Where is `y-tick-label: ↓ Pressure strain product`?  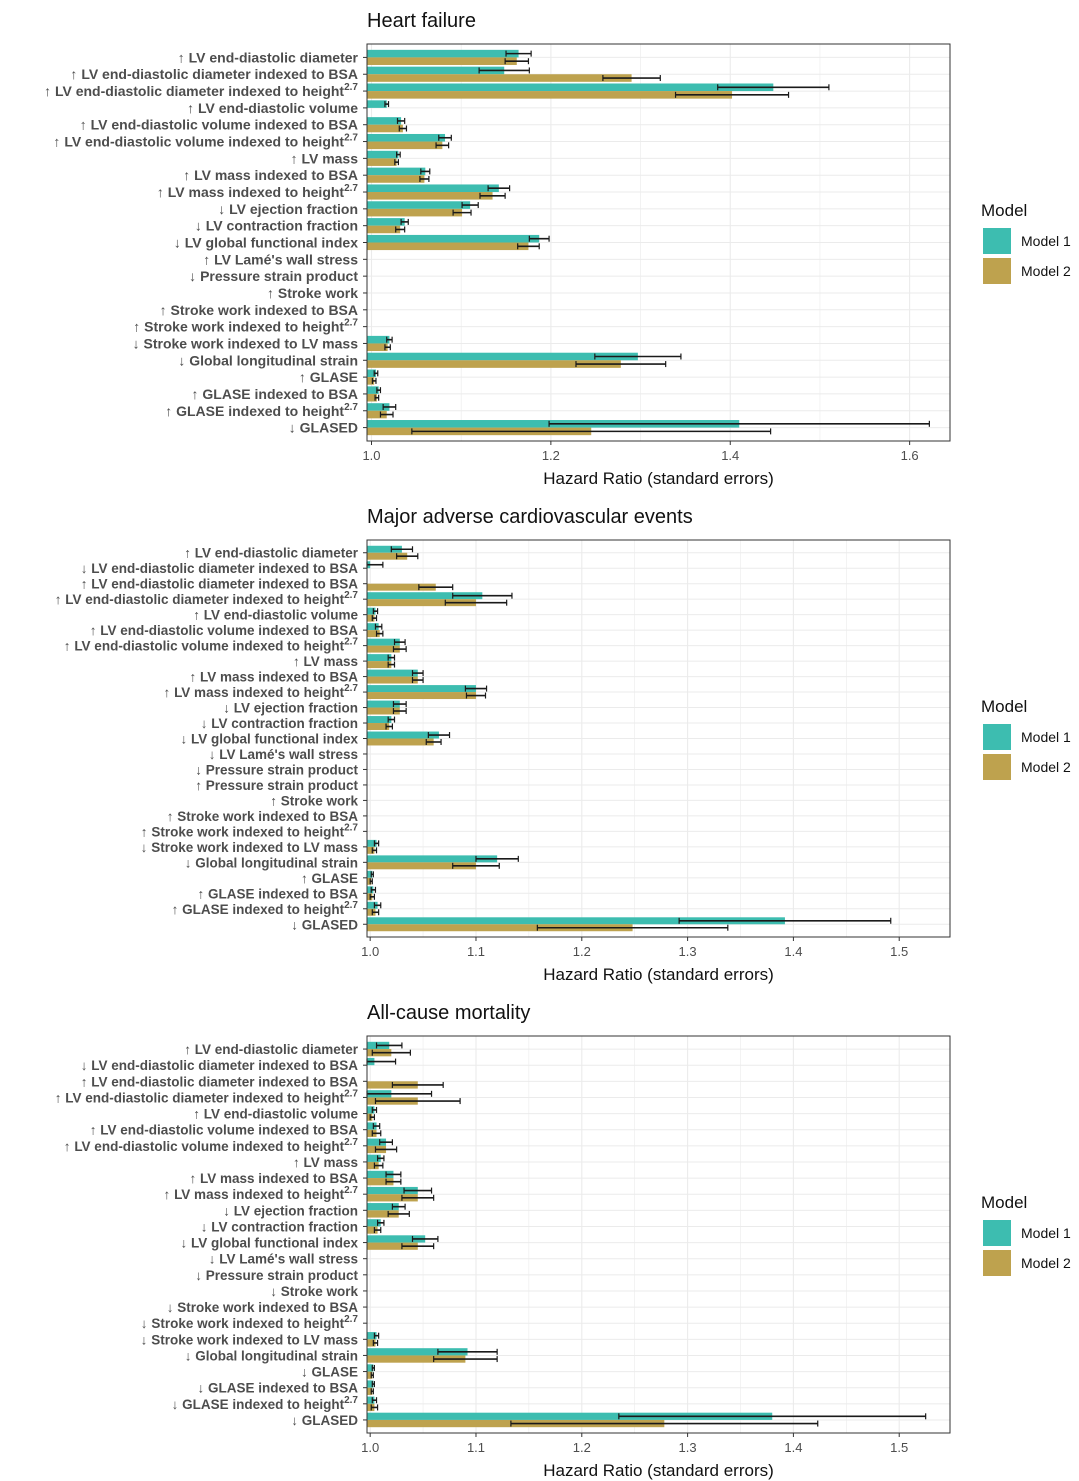
y-tick-label: ↓ Pressure strain product is located at coordinates (273, 276).